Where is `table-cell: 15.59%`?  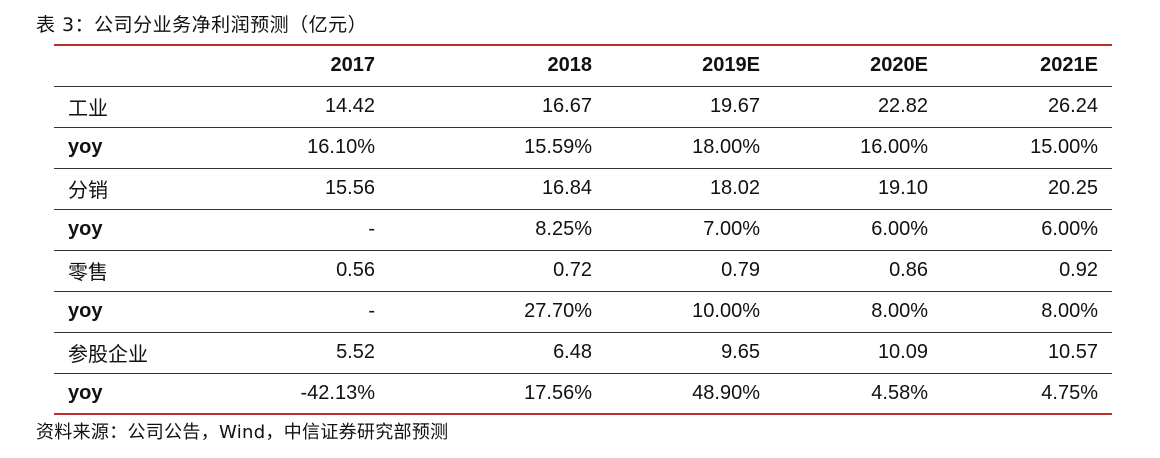
table-cell: 15.59% is located at coordinates (558, 147).